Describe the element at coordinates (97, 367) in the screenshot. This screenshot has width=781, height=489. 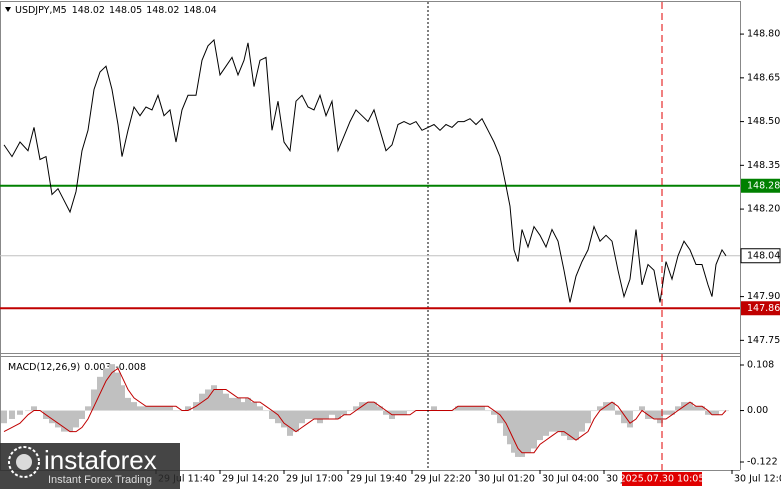
I see `macd-value: 0.003` at that location.